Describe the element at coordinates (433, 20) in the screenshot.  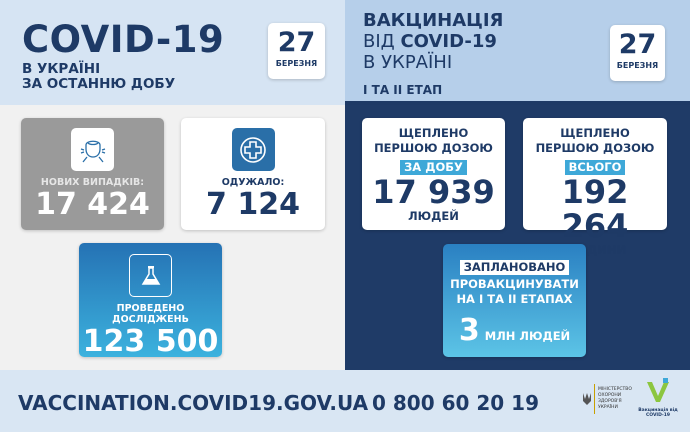
I see `title-line: ВАКЦИНАЦІЯ` at that location.